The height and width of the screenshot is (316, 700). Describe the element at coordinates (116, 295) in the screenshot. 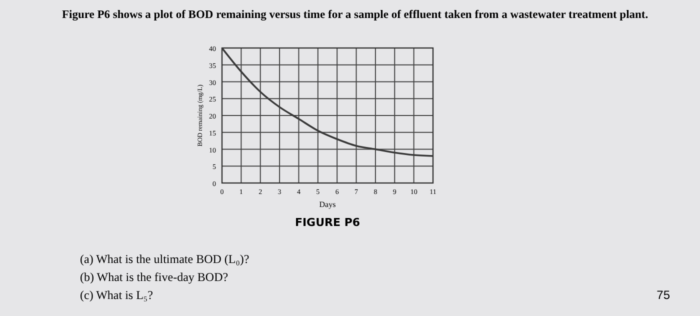

I see `text: (c) What is L₅?` at that location.